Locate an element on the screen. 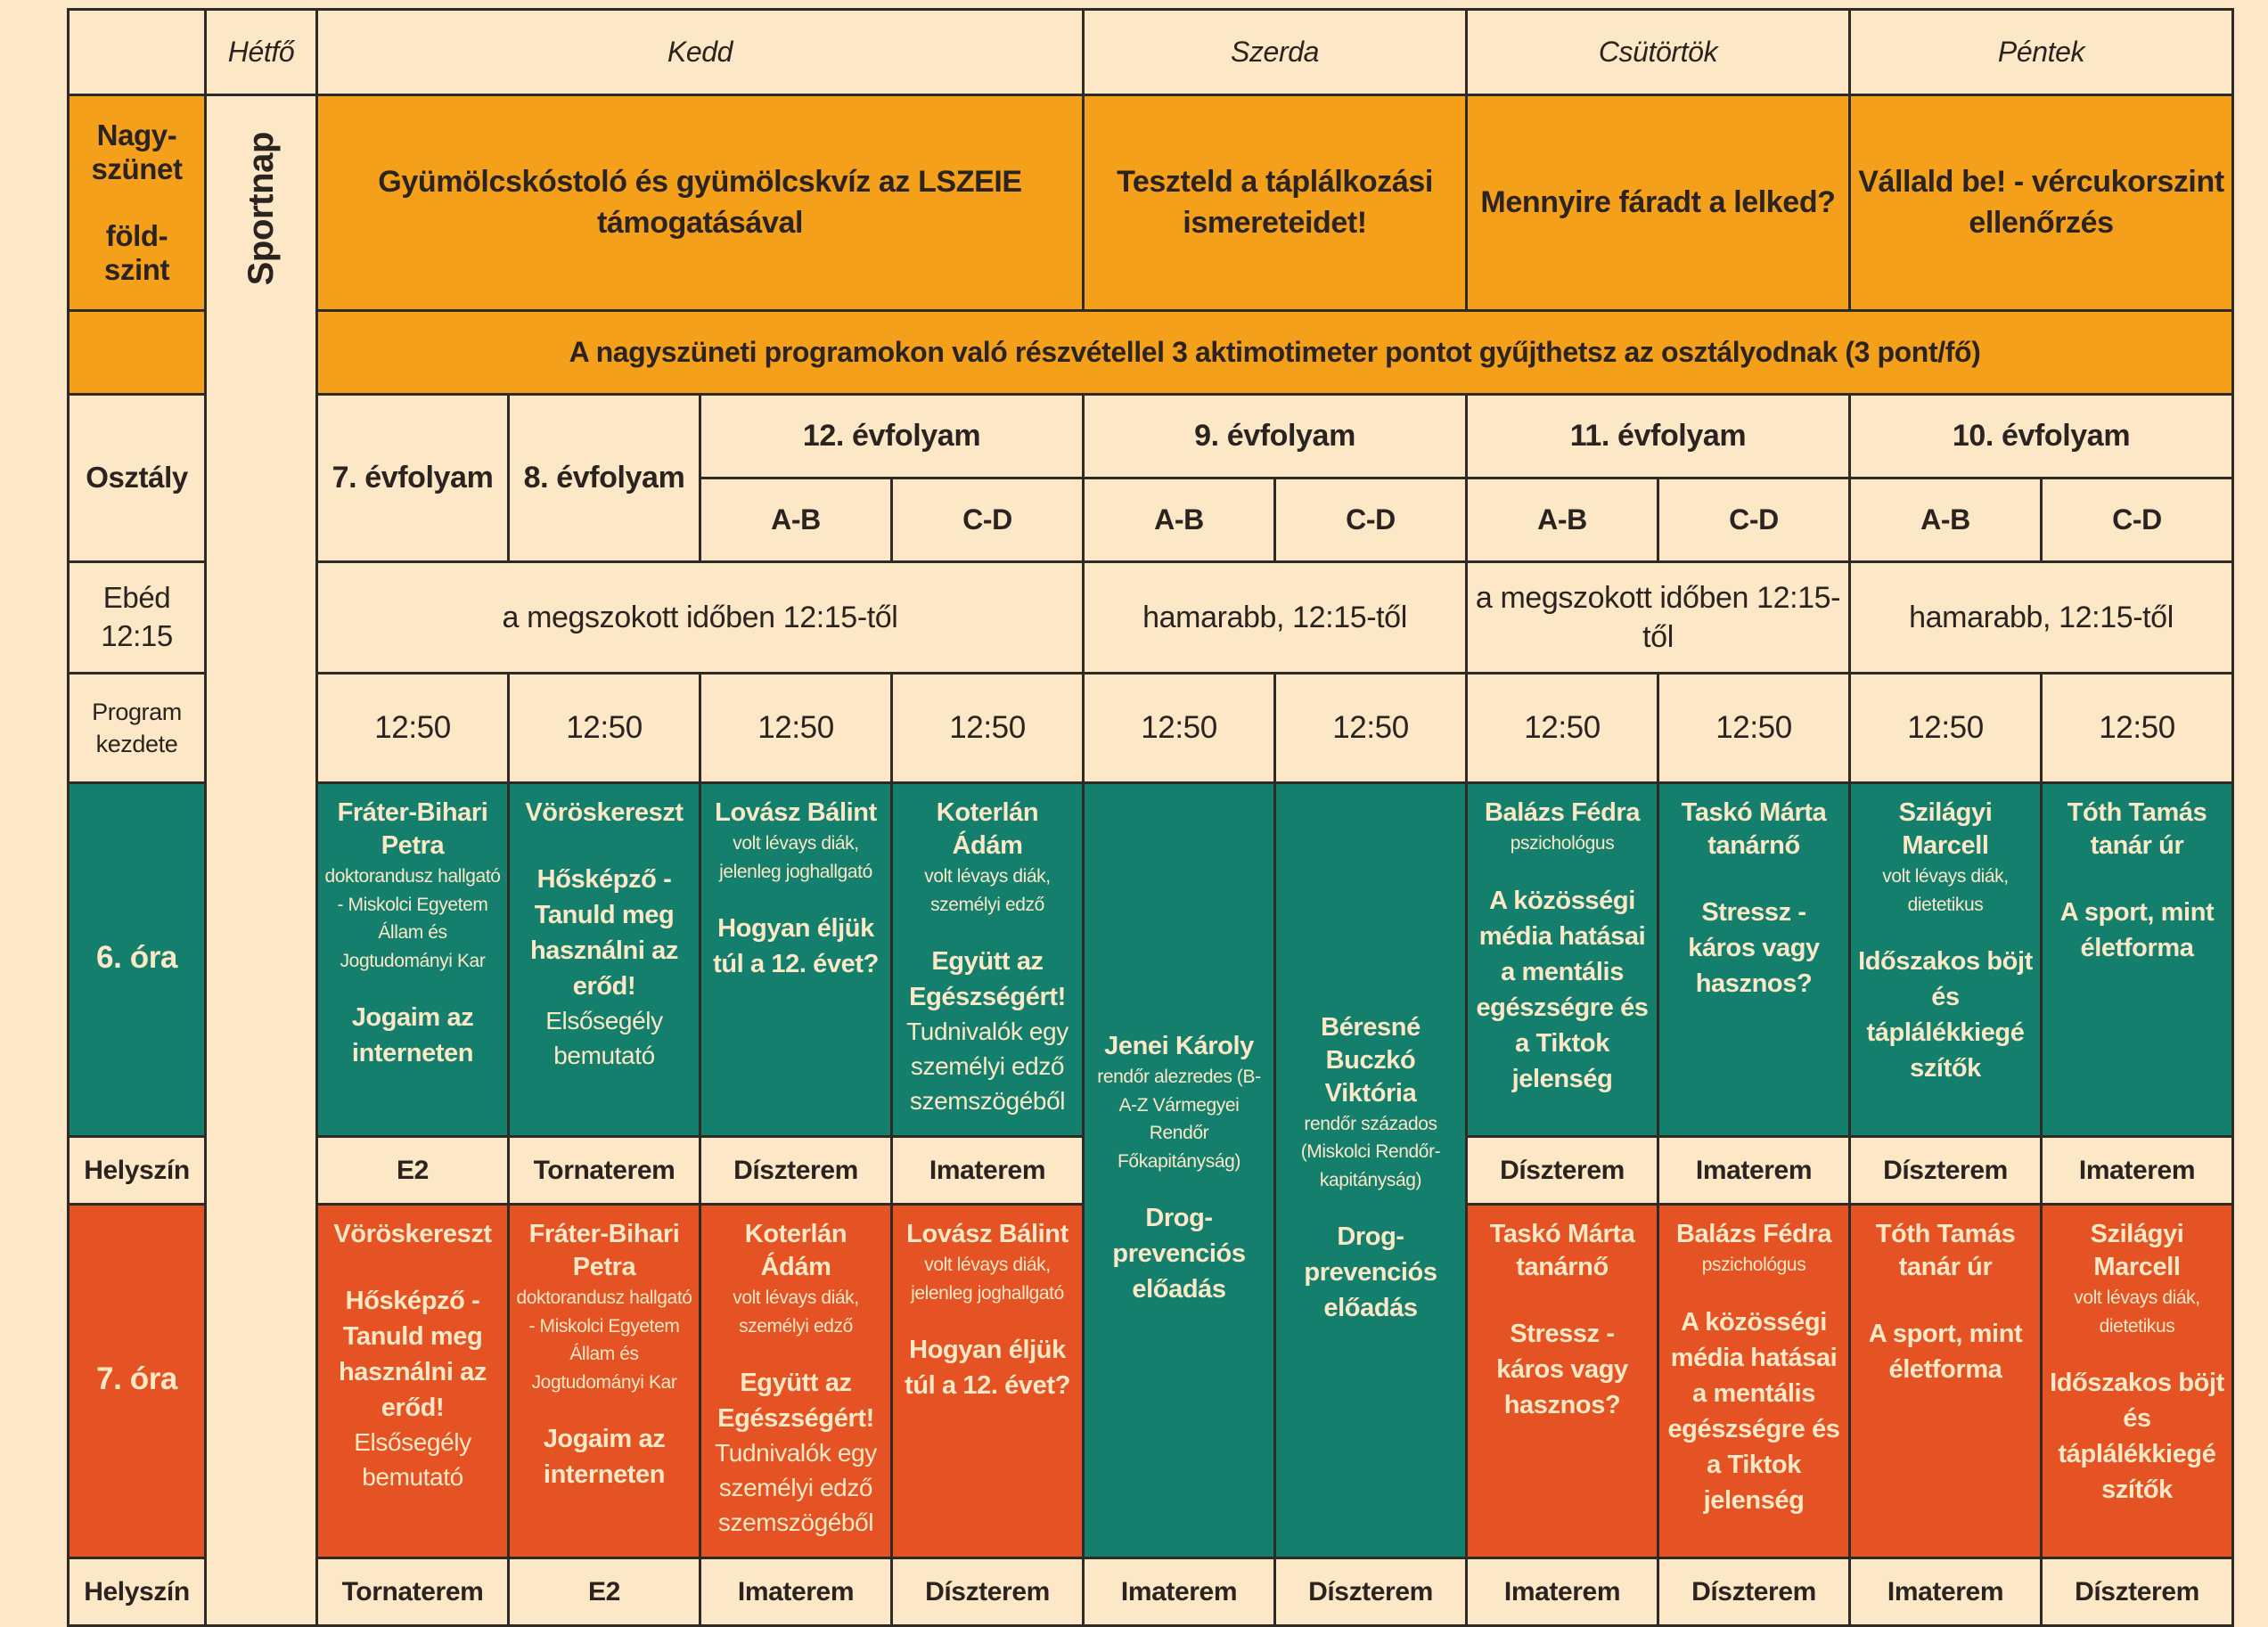 The height and width of the screenshot is (1627, 2268). hour-6-label: 6. óra is located at coordinates (137, 959).